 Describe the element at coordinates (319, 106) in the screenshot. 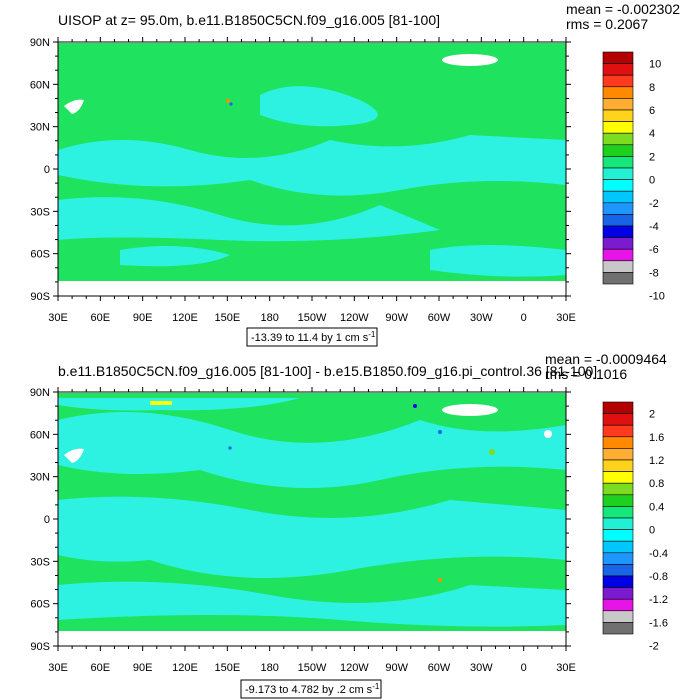

I see `north-pacific-patch` at that location.